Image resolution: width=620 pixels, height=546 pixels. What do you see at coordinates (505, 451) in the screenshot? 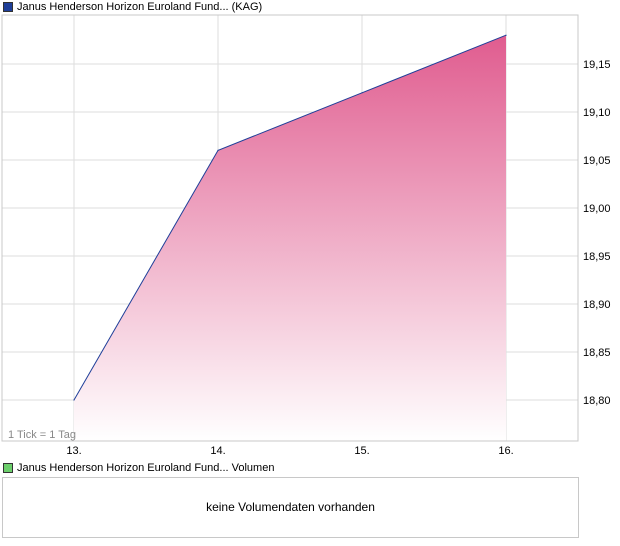
I see `x-tick-label: 16.` at bounding box center [505, 451].